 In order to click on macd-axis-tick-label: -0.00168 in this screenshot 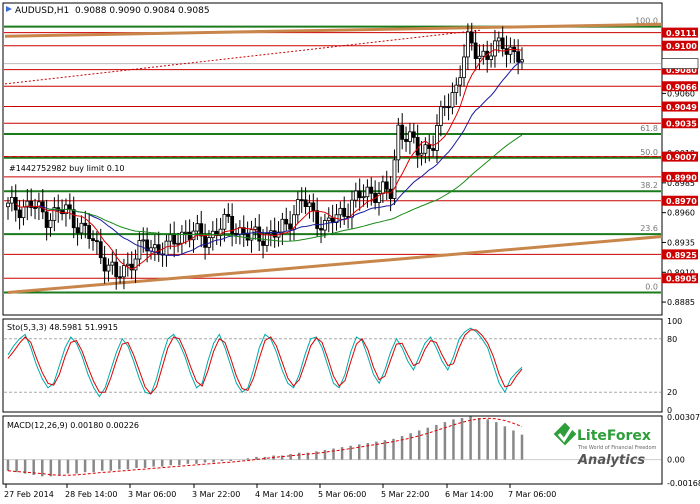, I will do `click(683, 483)`.